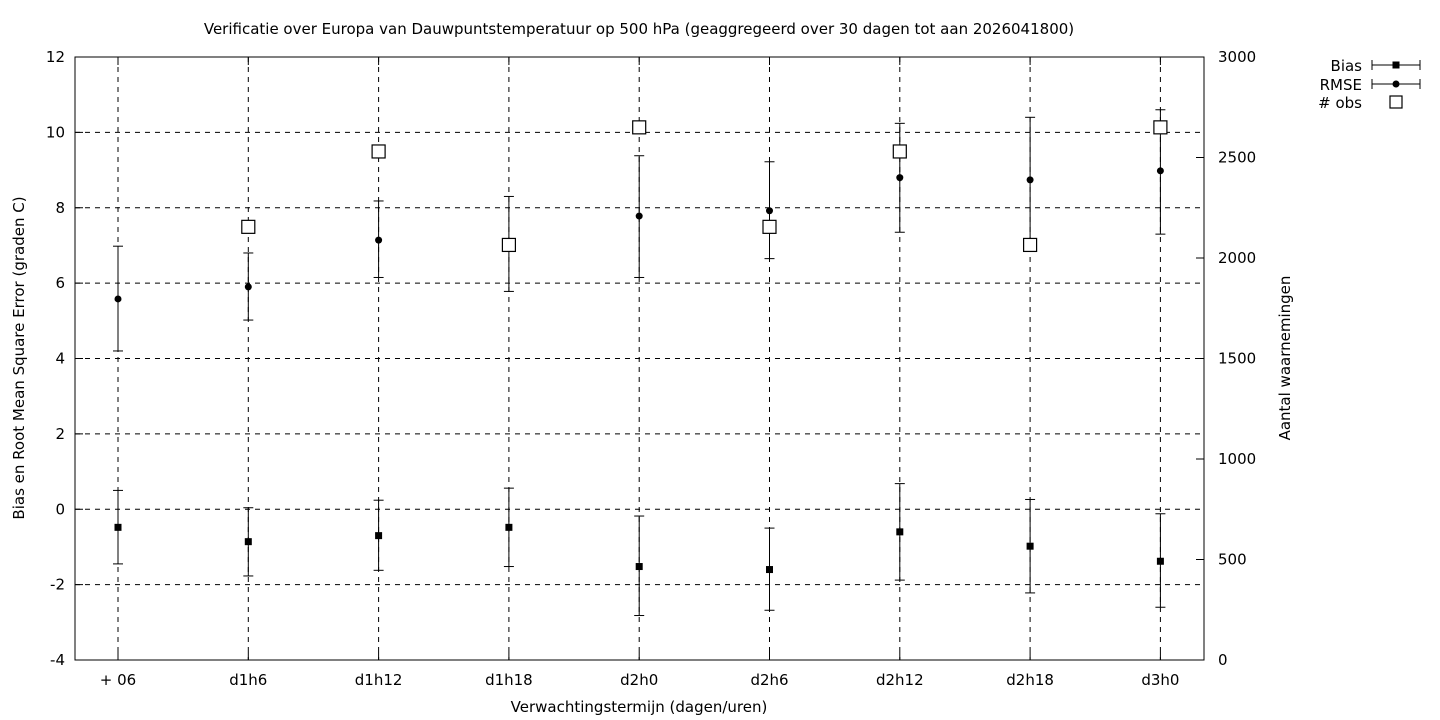 The image size is (1440, 720). I want to click on y2-axis-label: Aantal waarnemingen, so click(1285, 358).